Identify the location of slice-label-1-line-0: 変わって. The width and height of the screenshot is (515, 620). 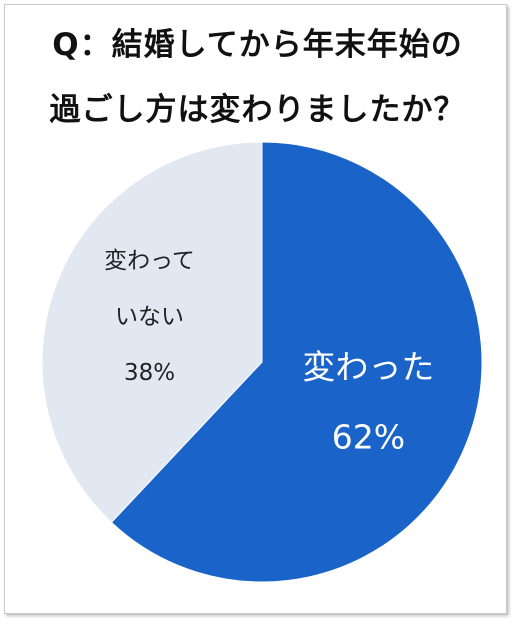
(149, 261).